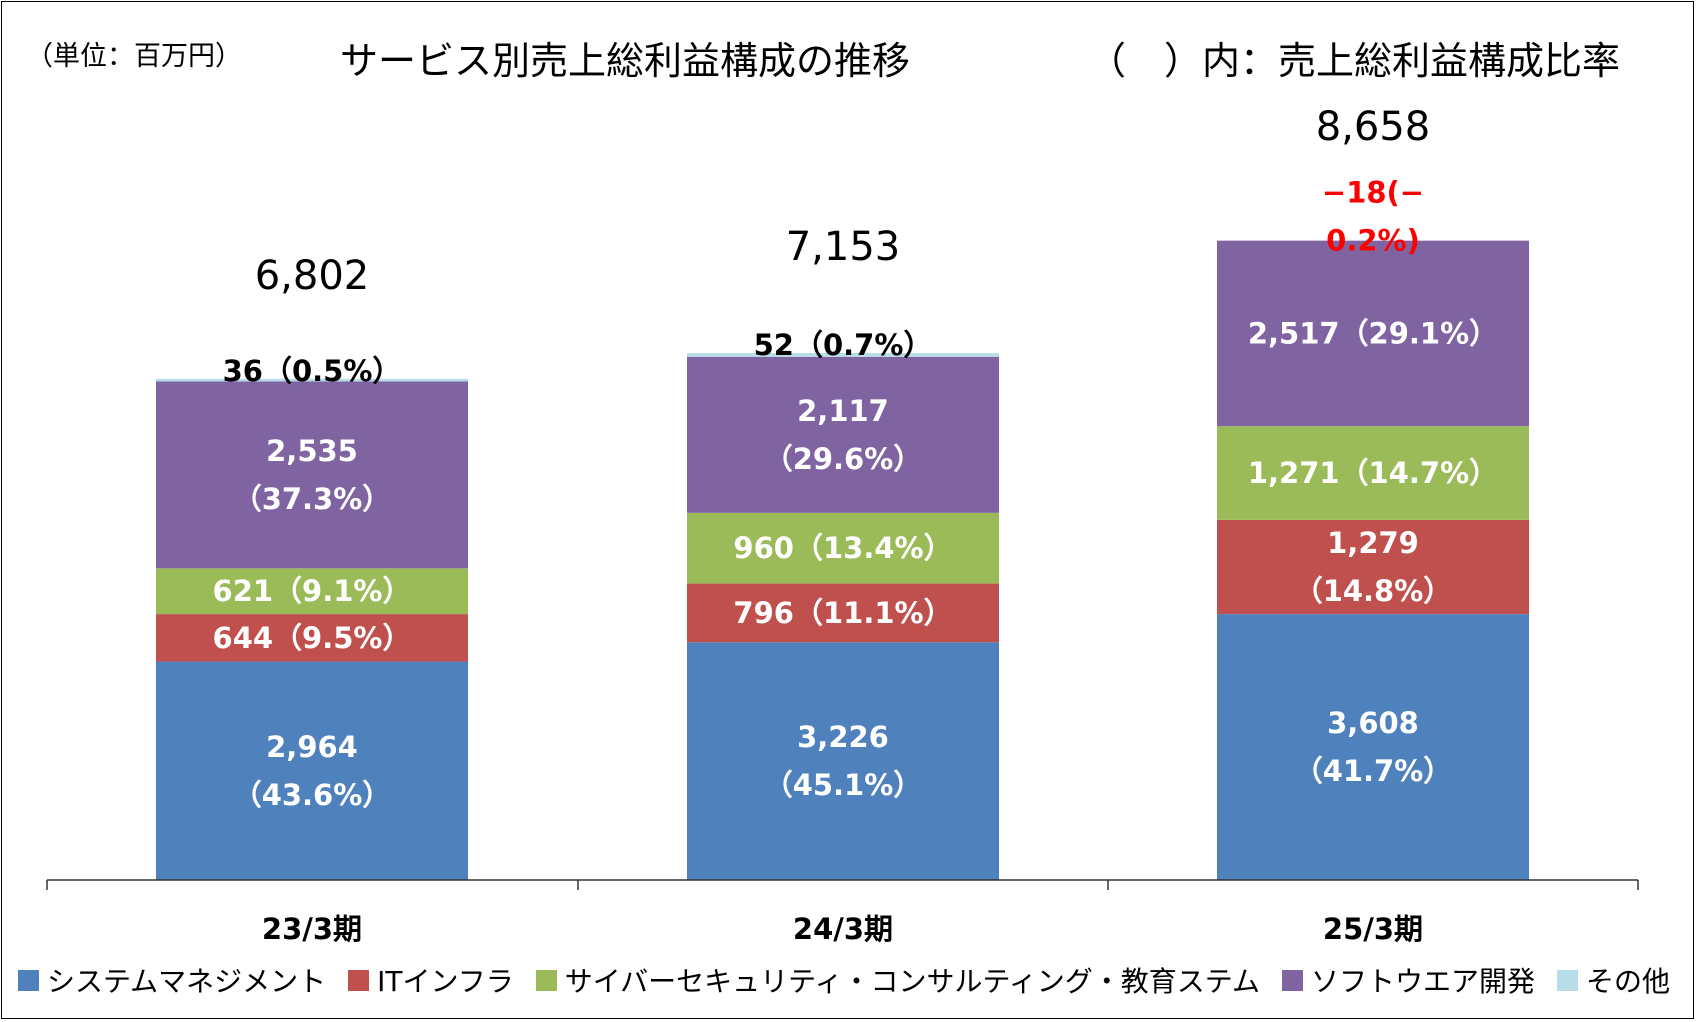 The image size is (1697, 1022). I want to click on data-label-2-2-1: 796（11.1%）, so click(842, 613).